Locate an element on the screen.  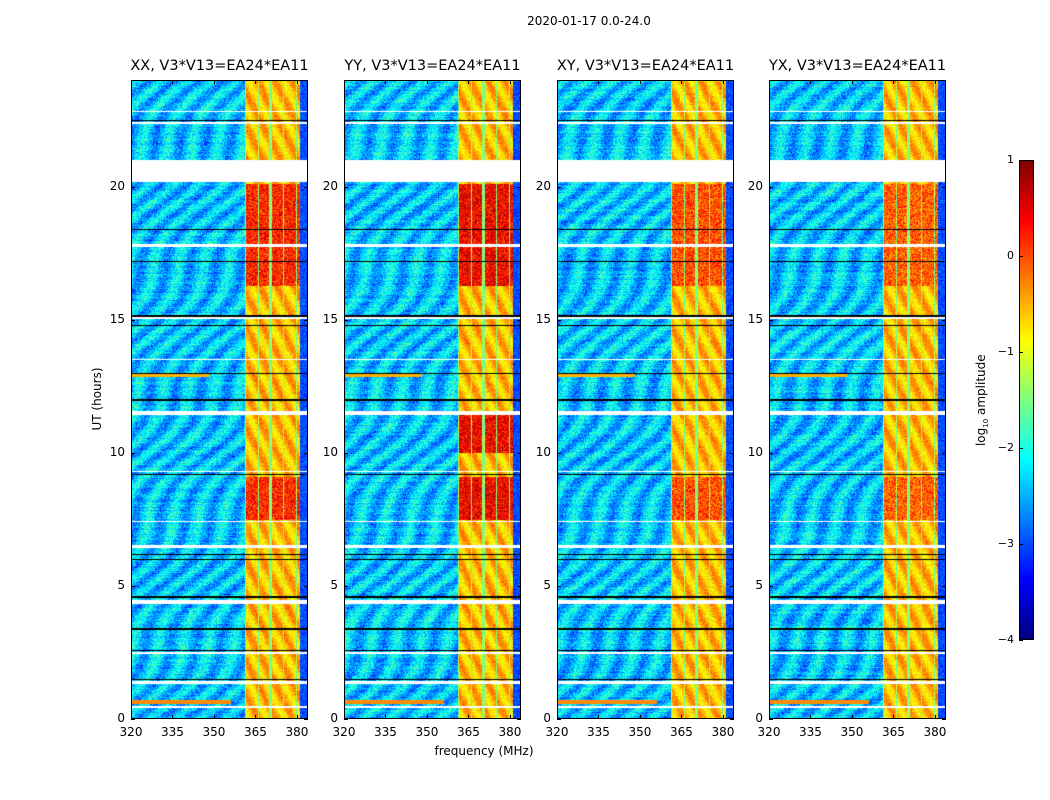
colorbar-tick-label: −3 is located at coordinates (1005, 543).